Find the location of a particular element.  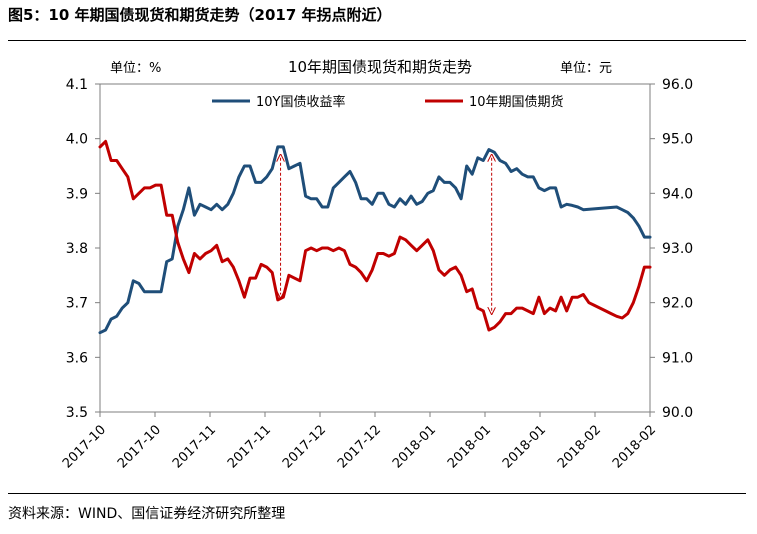

figure-title: 图5：10 年期国债现货和期货走势（2017 年拐点附近） is located at coordinates (200, 15).